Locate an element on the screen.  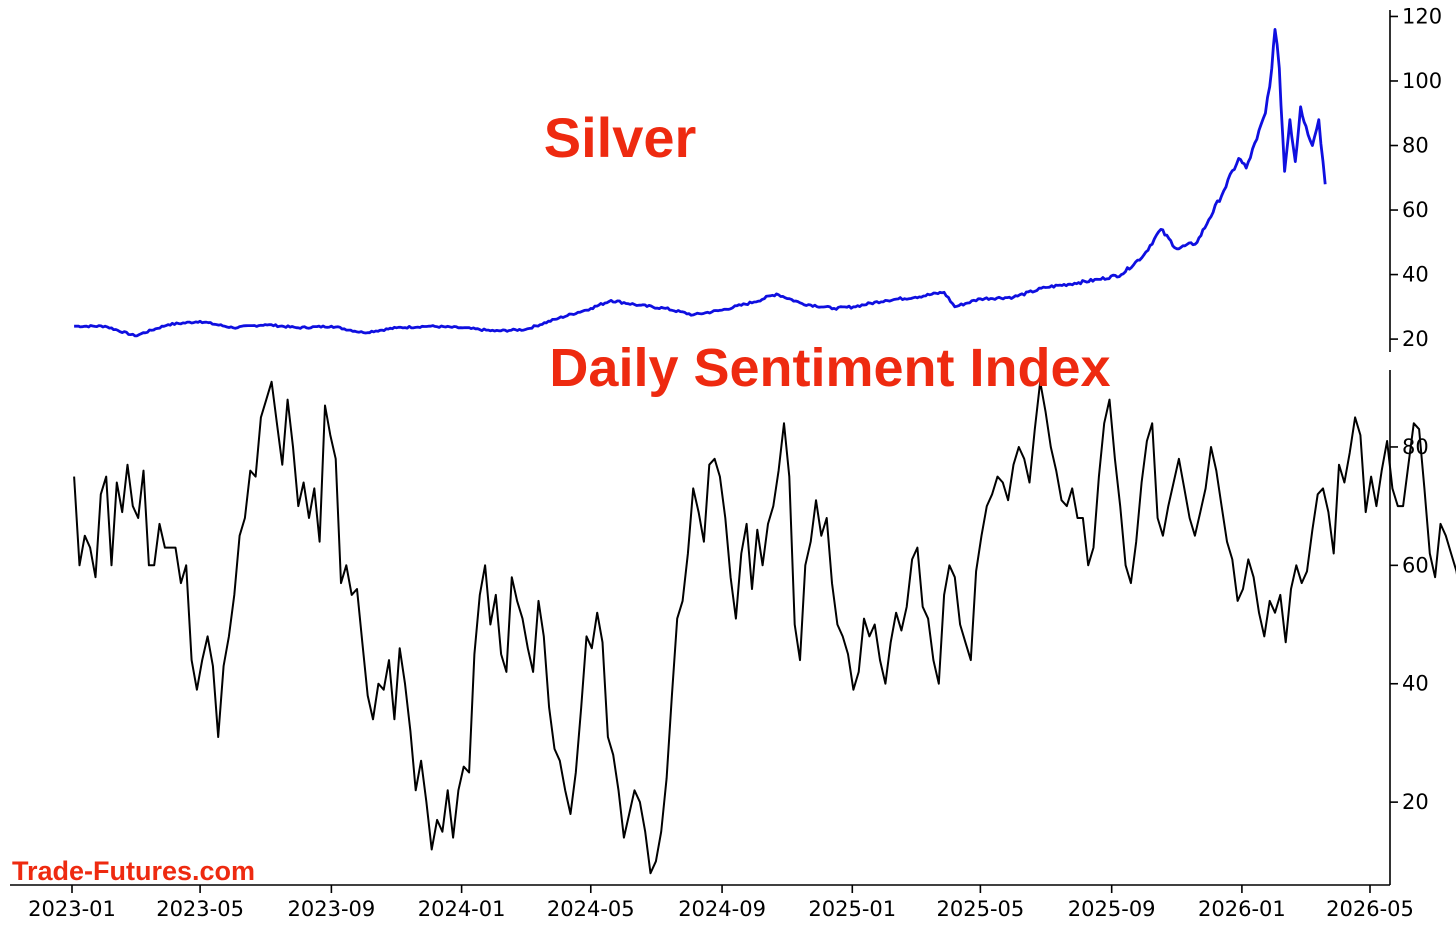
silver-y-ticks: 20 40 60 80 100 120 is located at coordinates (1416, 177).